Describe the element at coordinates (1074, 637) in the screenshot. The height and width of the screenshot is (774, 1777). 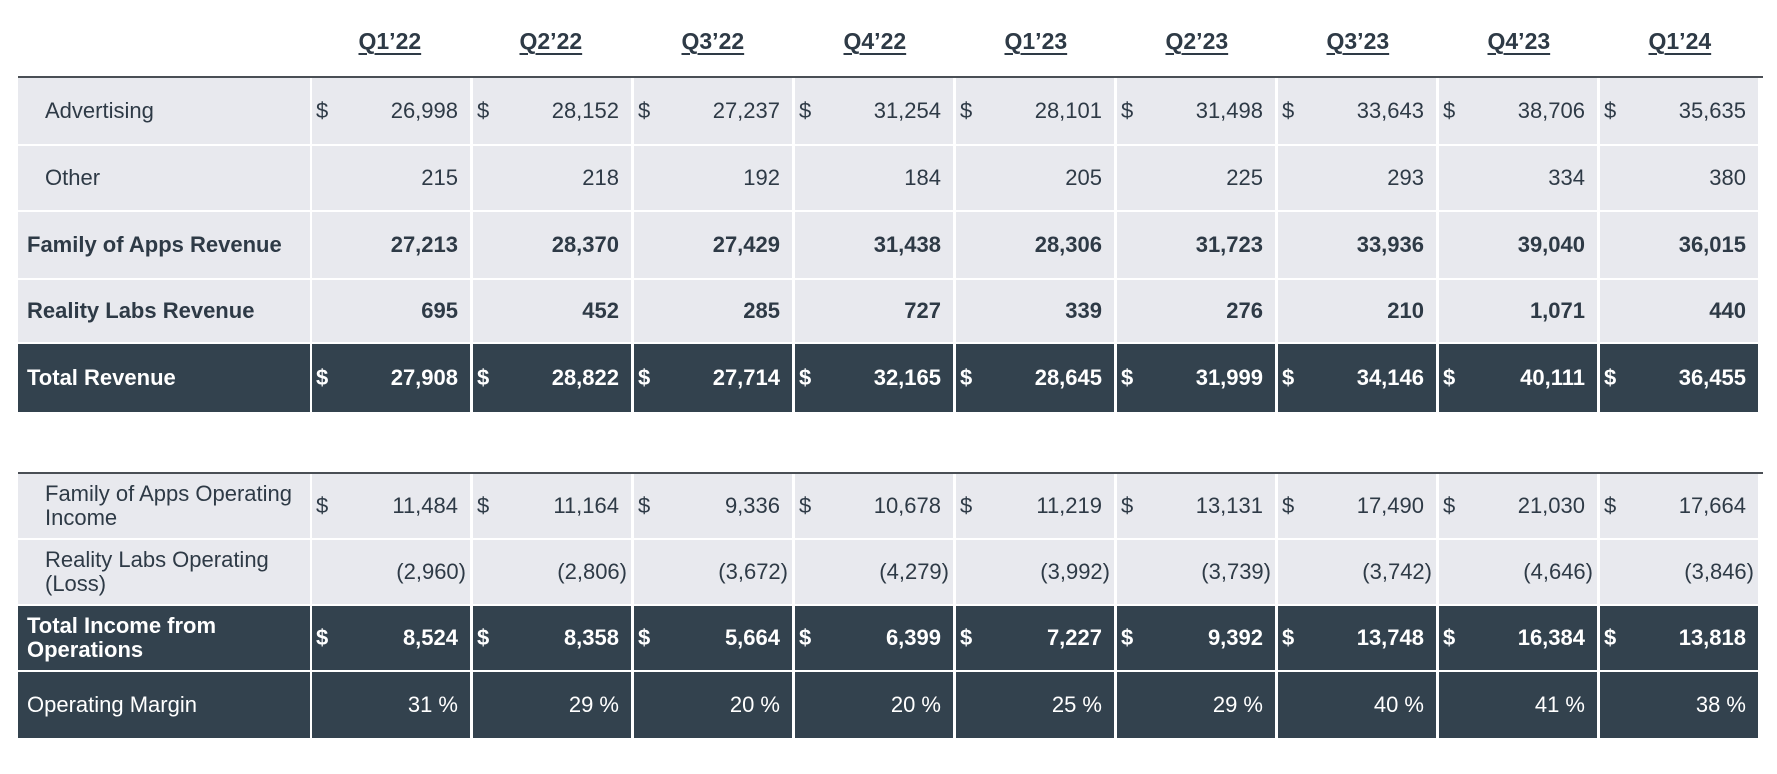
I see `cell-value: 7,227` at that location.